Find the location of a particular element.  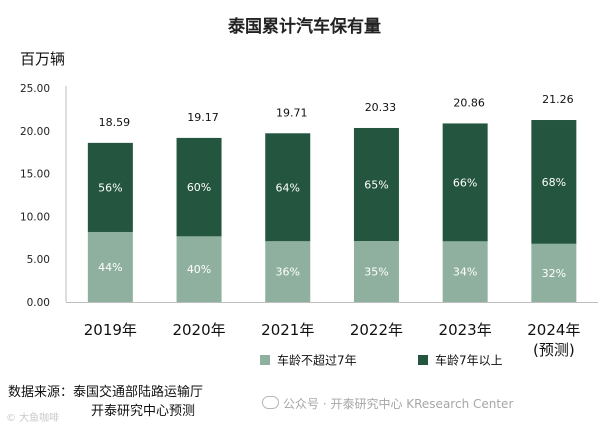

wechat-icon is located at coordinates (270, 402).